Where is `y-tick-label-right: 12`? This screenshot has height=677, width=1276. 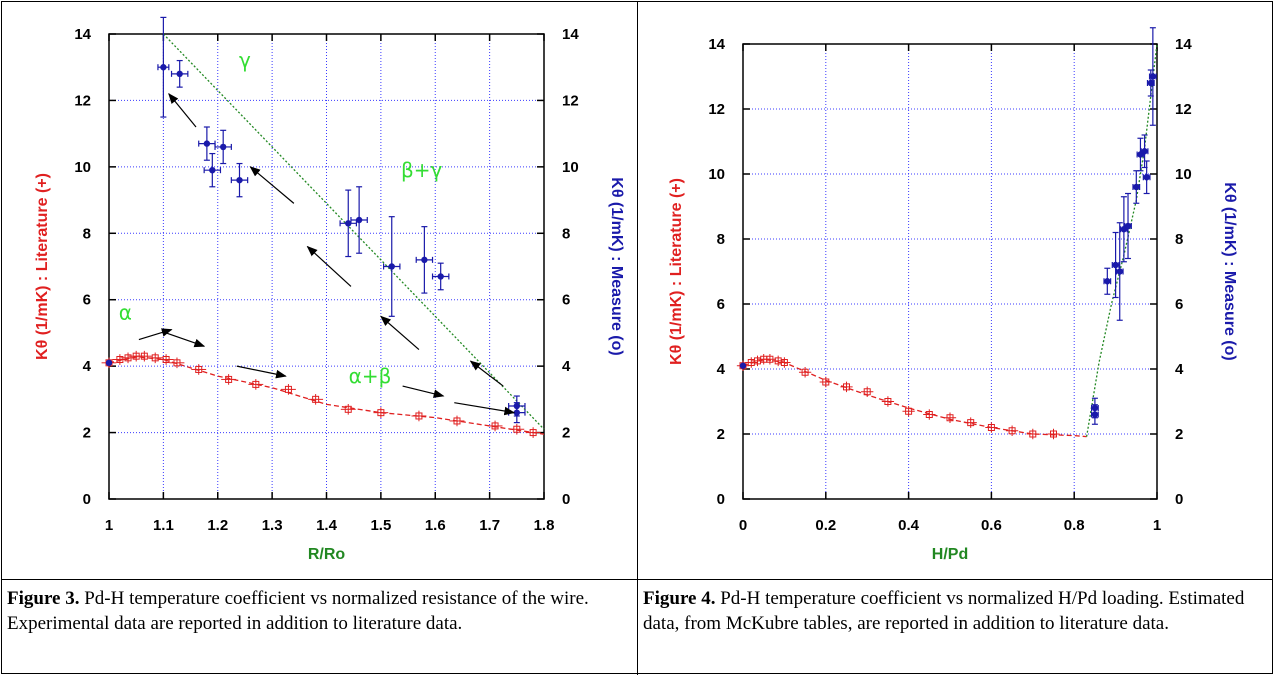 y-tick-label-right: 12 is located at coordinates (570, 100).